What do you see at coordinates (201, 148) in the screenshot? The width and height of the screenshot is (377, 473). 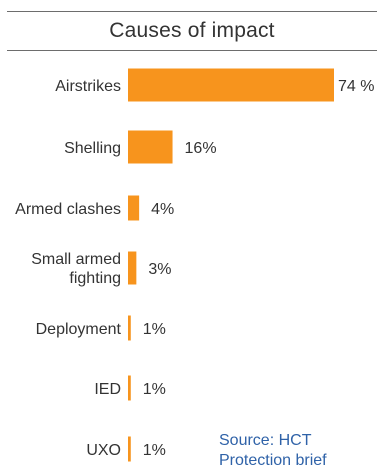 I see `value-label-1: 16%` at bounding box center [201, 148].